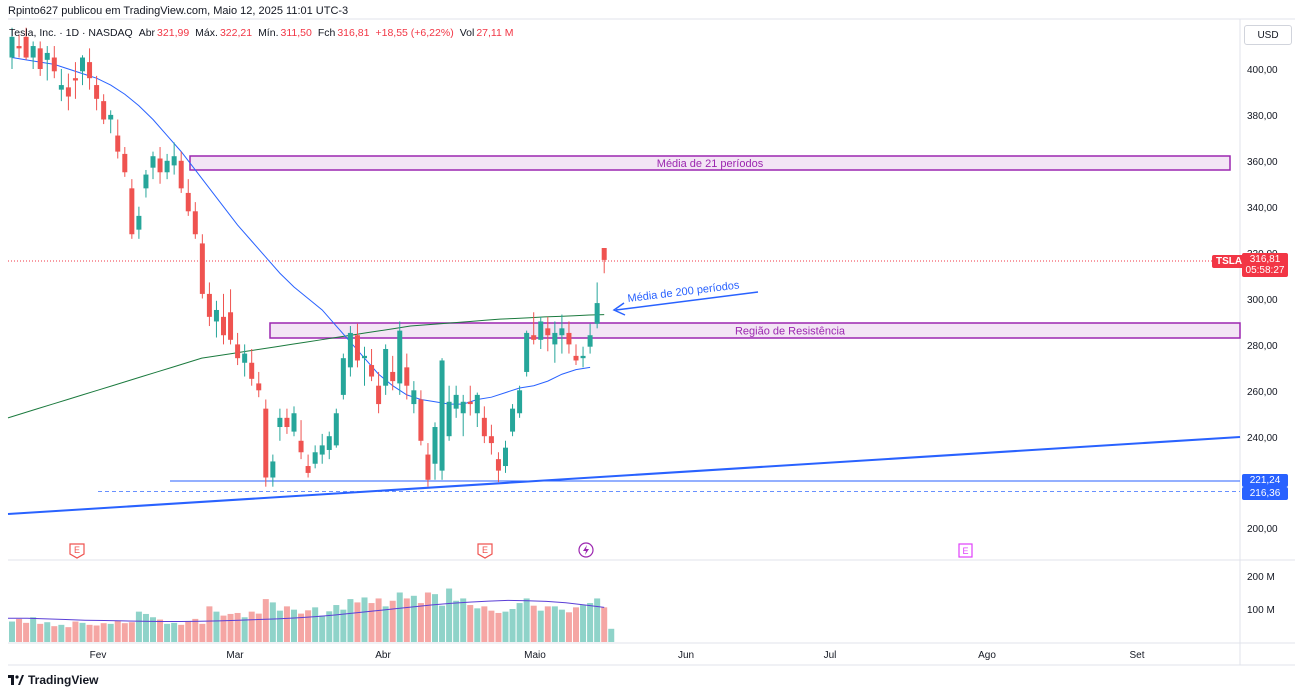 Image resolution: width=1301 pixels, height=694 pixels. What do you see at coordinates (624, 475) in the screenshot?
I see `long-trendline` at bounding box center [624, 475].